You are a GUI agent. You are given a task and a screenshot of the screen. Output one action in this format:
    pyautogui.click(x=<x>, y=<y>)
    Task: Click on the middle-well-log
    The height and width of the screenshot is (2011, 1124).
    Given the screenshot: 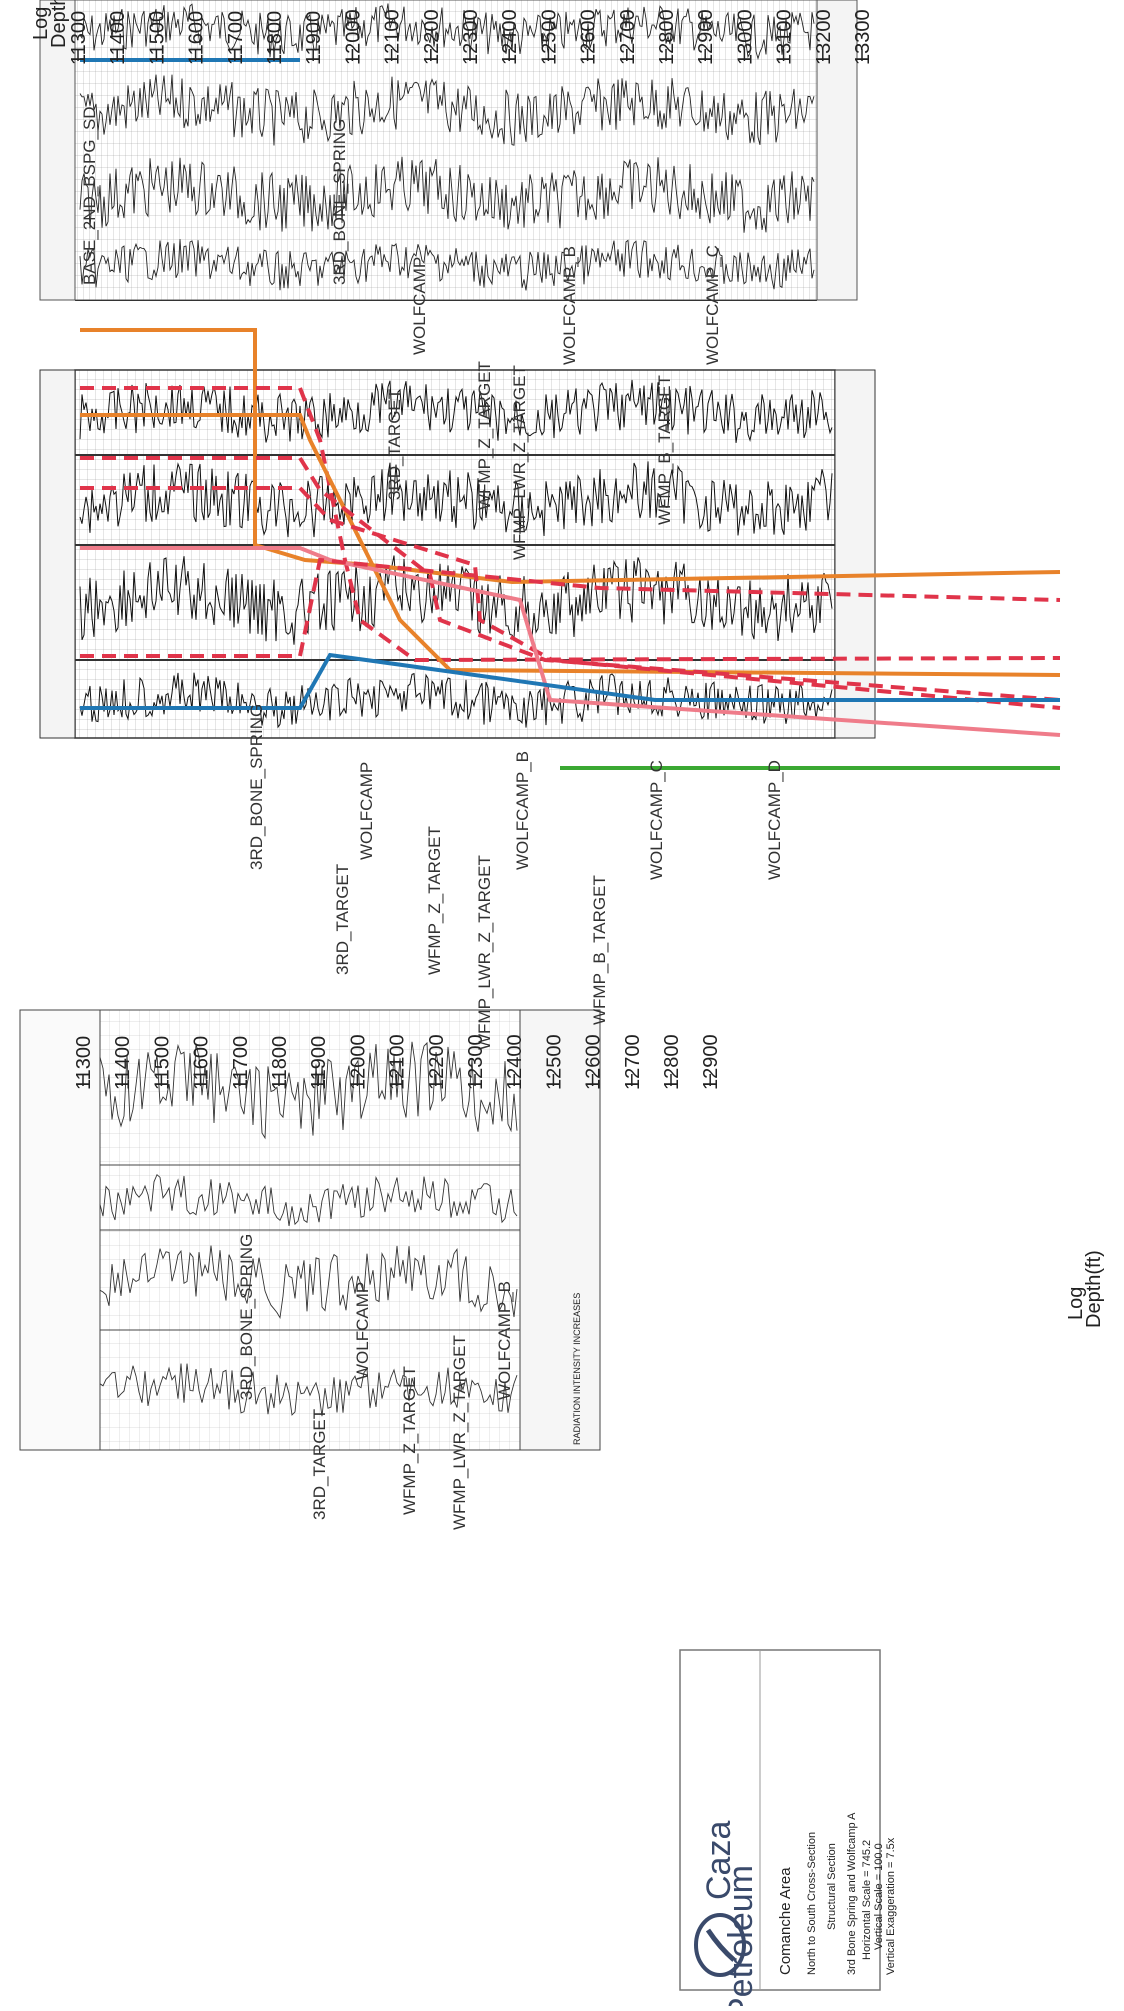 What is the action you would take?
    pyautogui.click(x=457, y=554)
    